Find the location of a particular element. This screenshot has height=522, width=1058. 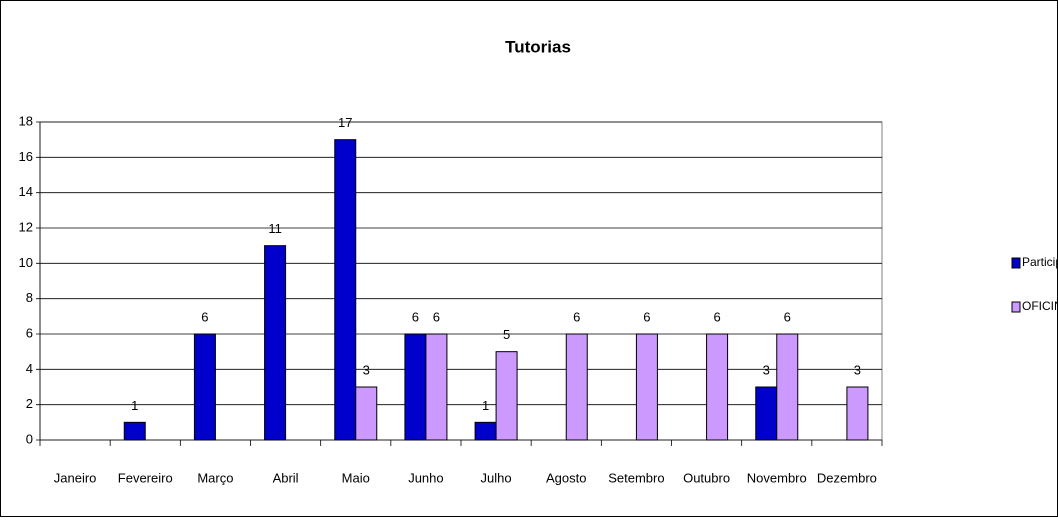

x-tick-label: Fevereiro is located at coordinates (145, 477).